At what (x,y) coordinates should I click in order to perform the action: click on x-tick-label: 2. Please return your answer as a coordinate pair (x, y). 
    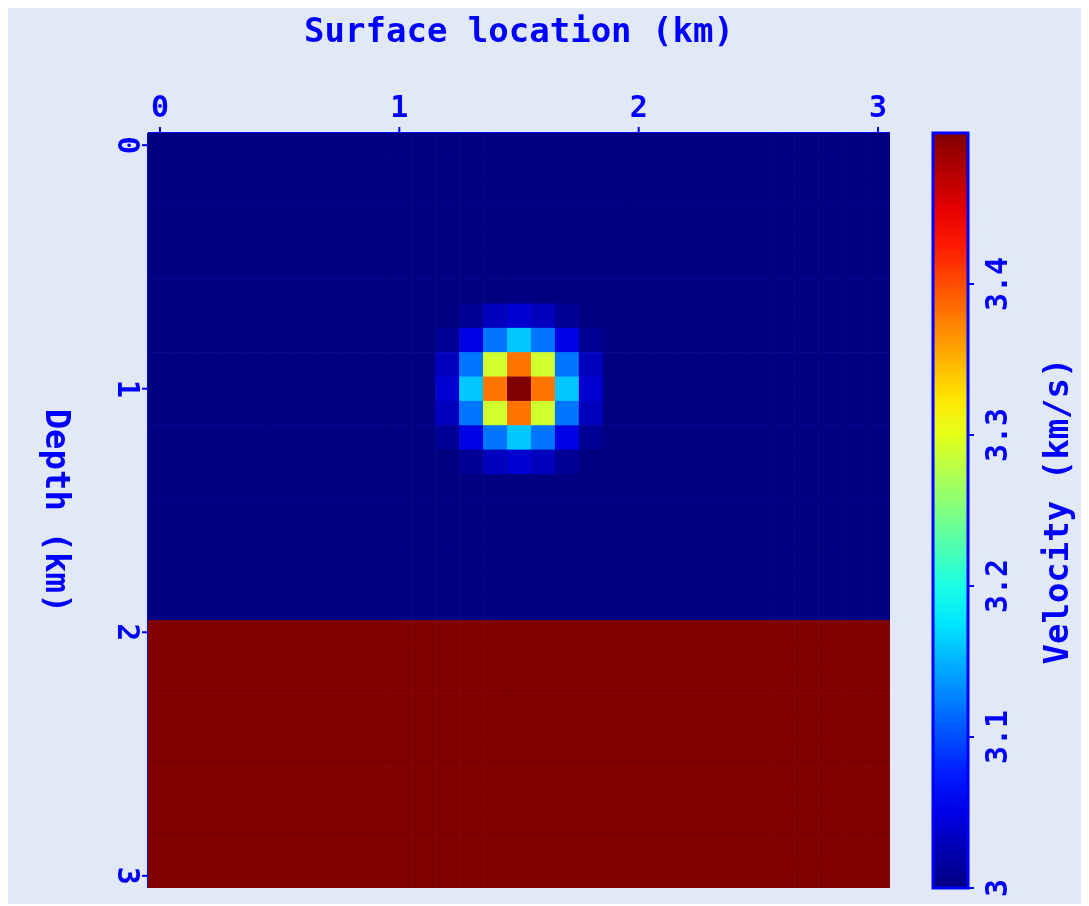
    Looking at the image, I should click on (638, 106).